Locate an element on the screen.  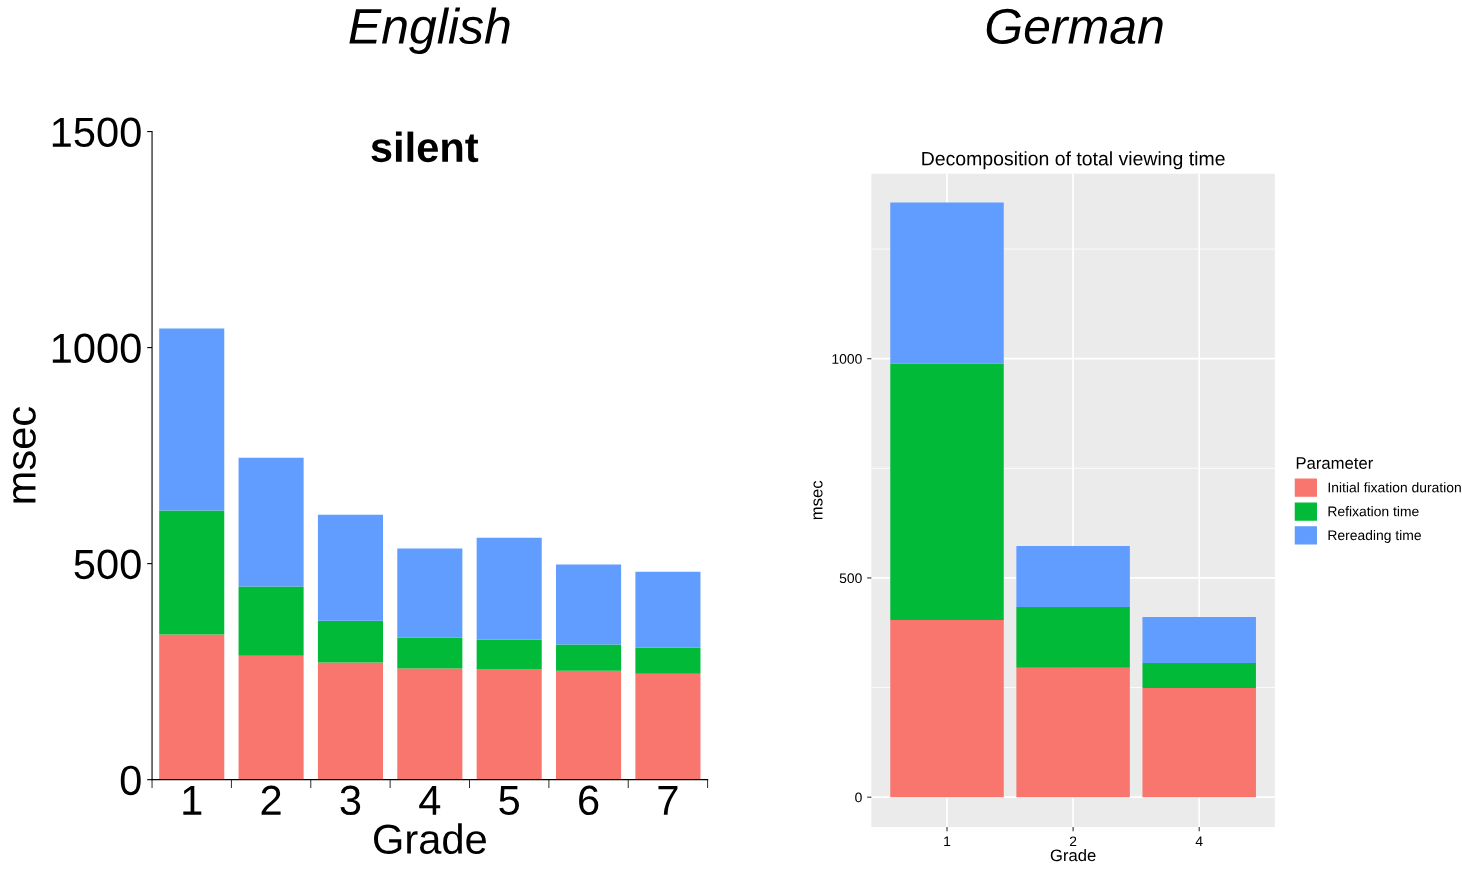
chart-title: German is located at coordinates (1074, 26).